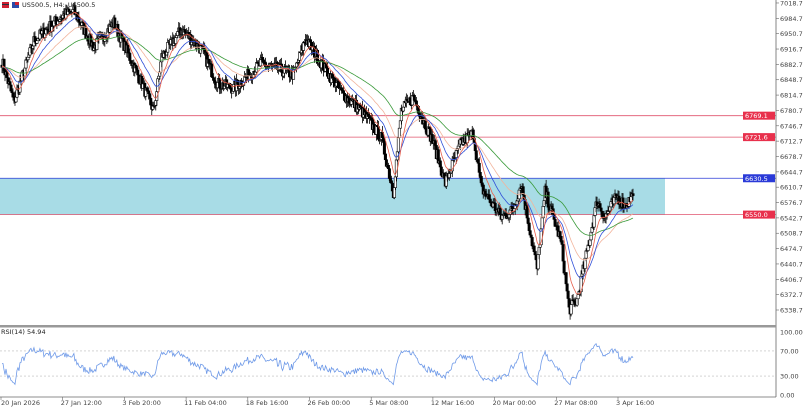  What do you see at coordinates (756, 215) in the screenshot?
I see `price-label: 6550.0` at bounding box center [756, 215].